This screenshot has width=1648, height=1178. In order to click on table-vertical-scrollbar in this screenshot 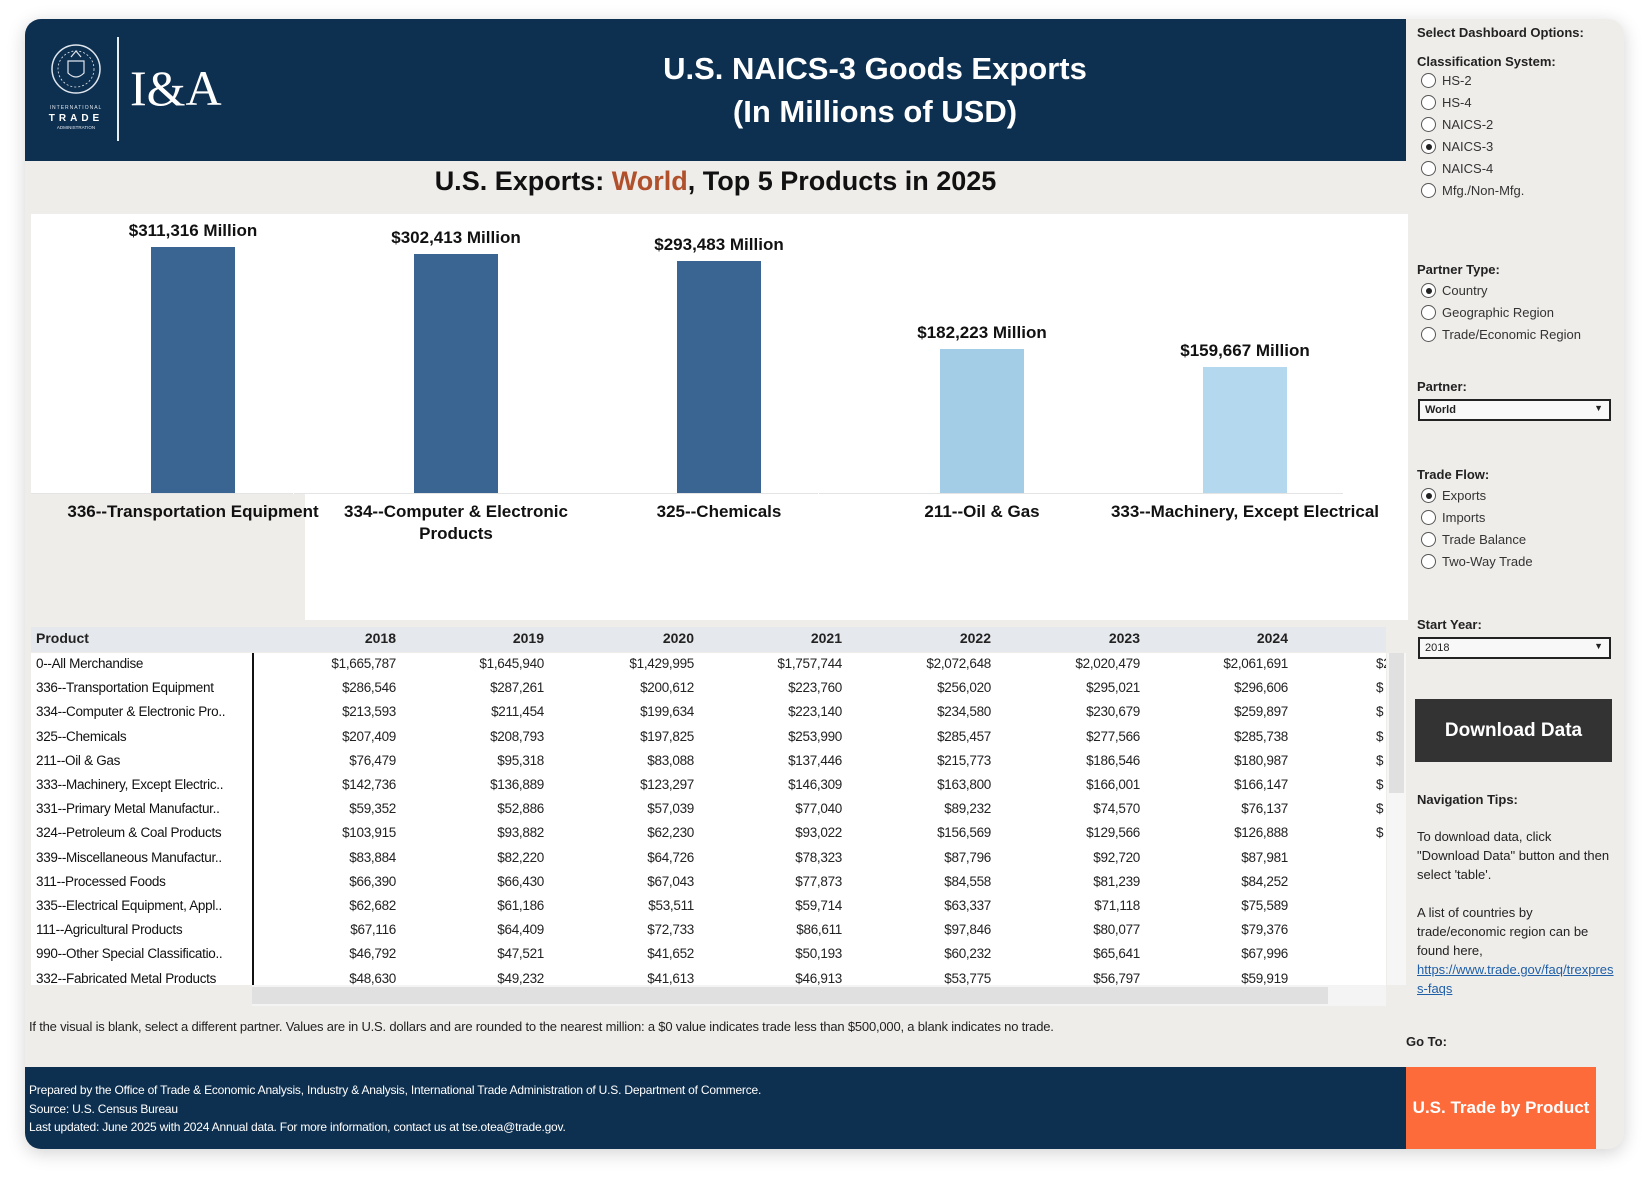, I will do `click(1396, 819)`.